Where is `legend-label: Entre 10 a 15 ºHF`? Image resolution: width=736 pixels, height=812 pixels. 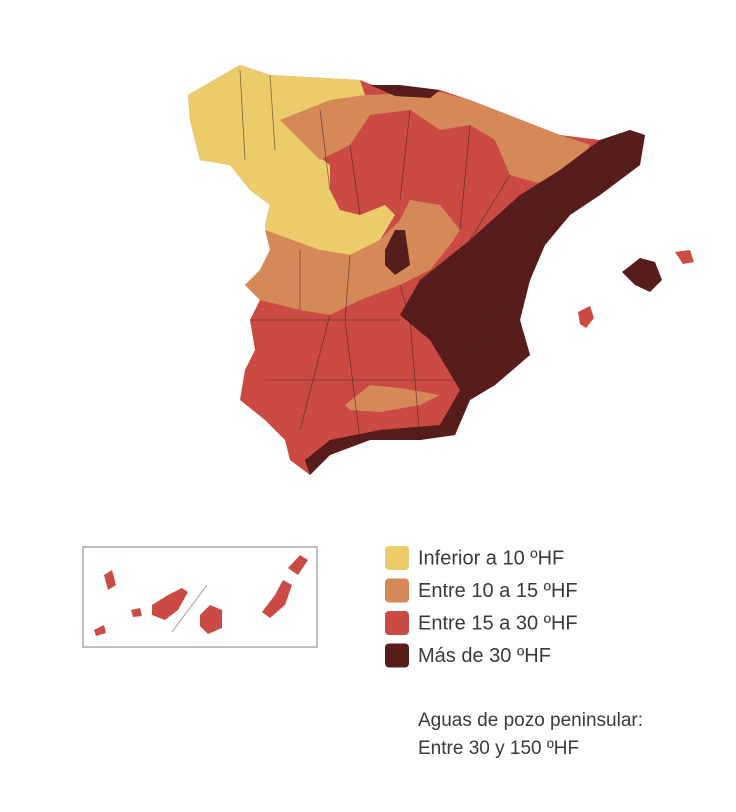 legend-label: Entre 10 a 15 ºHF is located at coordinates (498, 591).